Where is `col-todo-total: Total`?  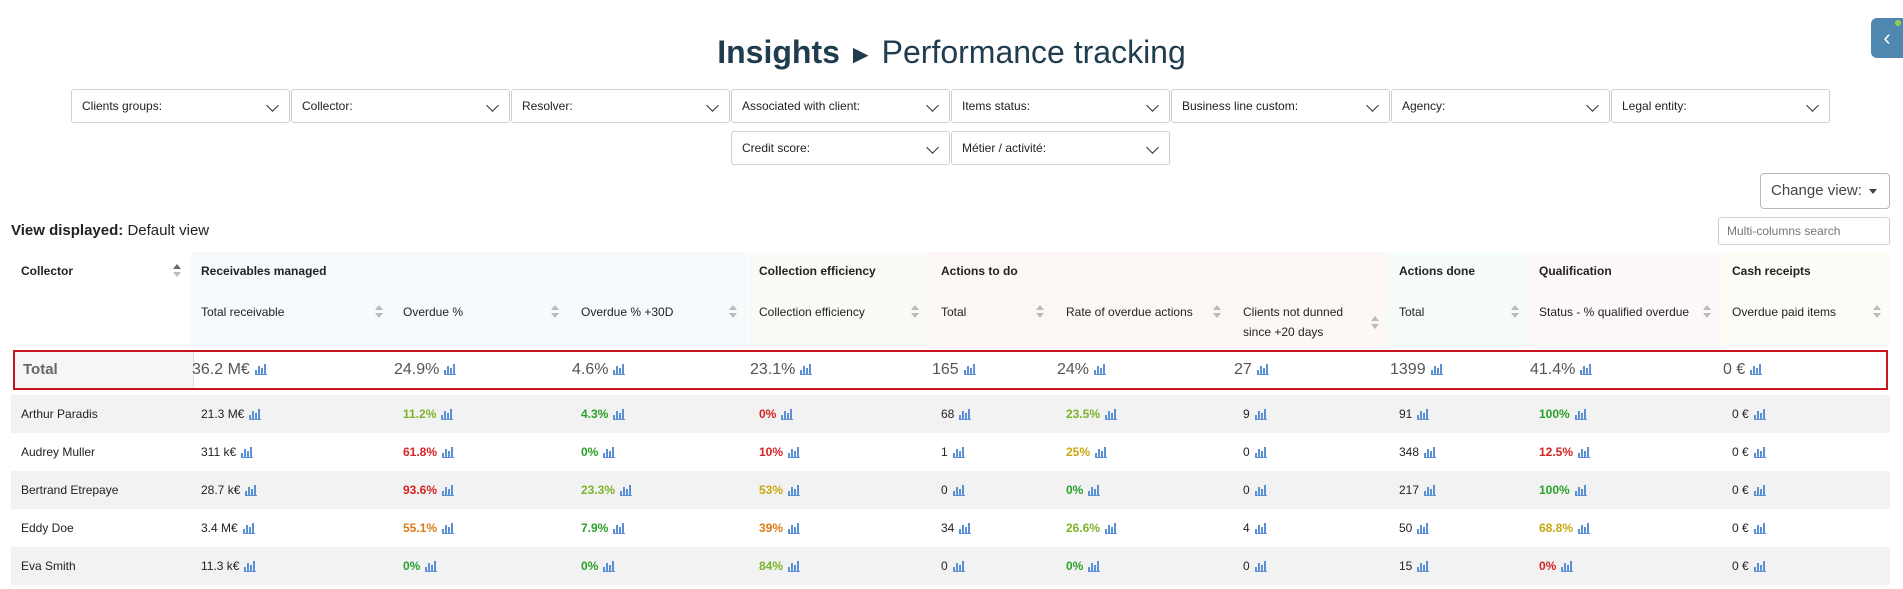
col-todo-total: Total is located at coordinates (954, 312).